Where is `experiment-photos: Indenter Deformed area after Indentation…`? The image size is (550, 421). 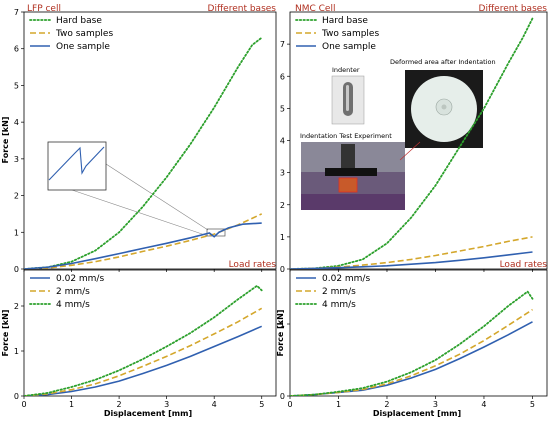 experiment-photos: Indenter Deformed area after Indentation… is located at coordinates (398, 134).